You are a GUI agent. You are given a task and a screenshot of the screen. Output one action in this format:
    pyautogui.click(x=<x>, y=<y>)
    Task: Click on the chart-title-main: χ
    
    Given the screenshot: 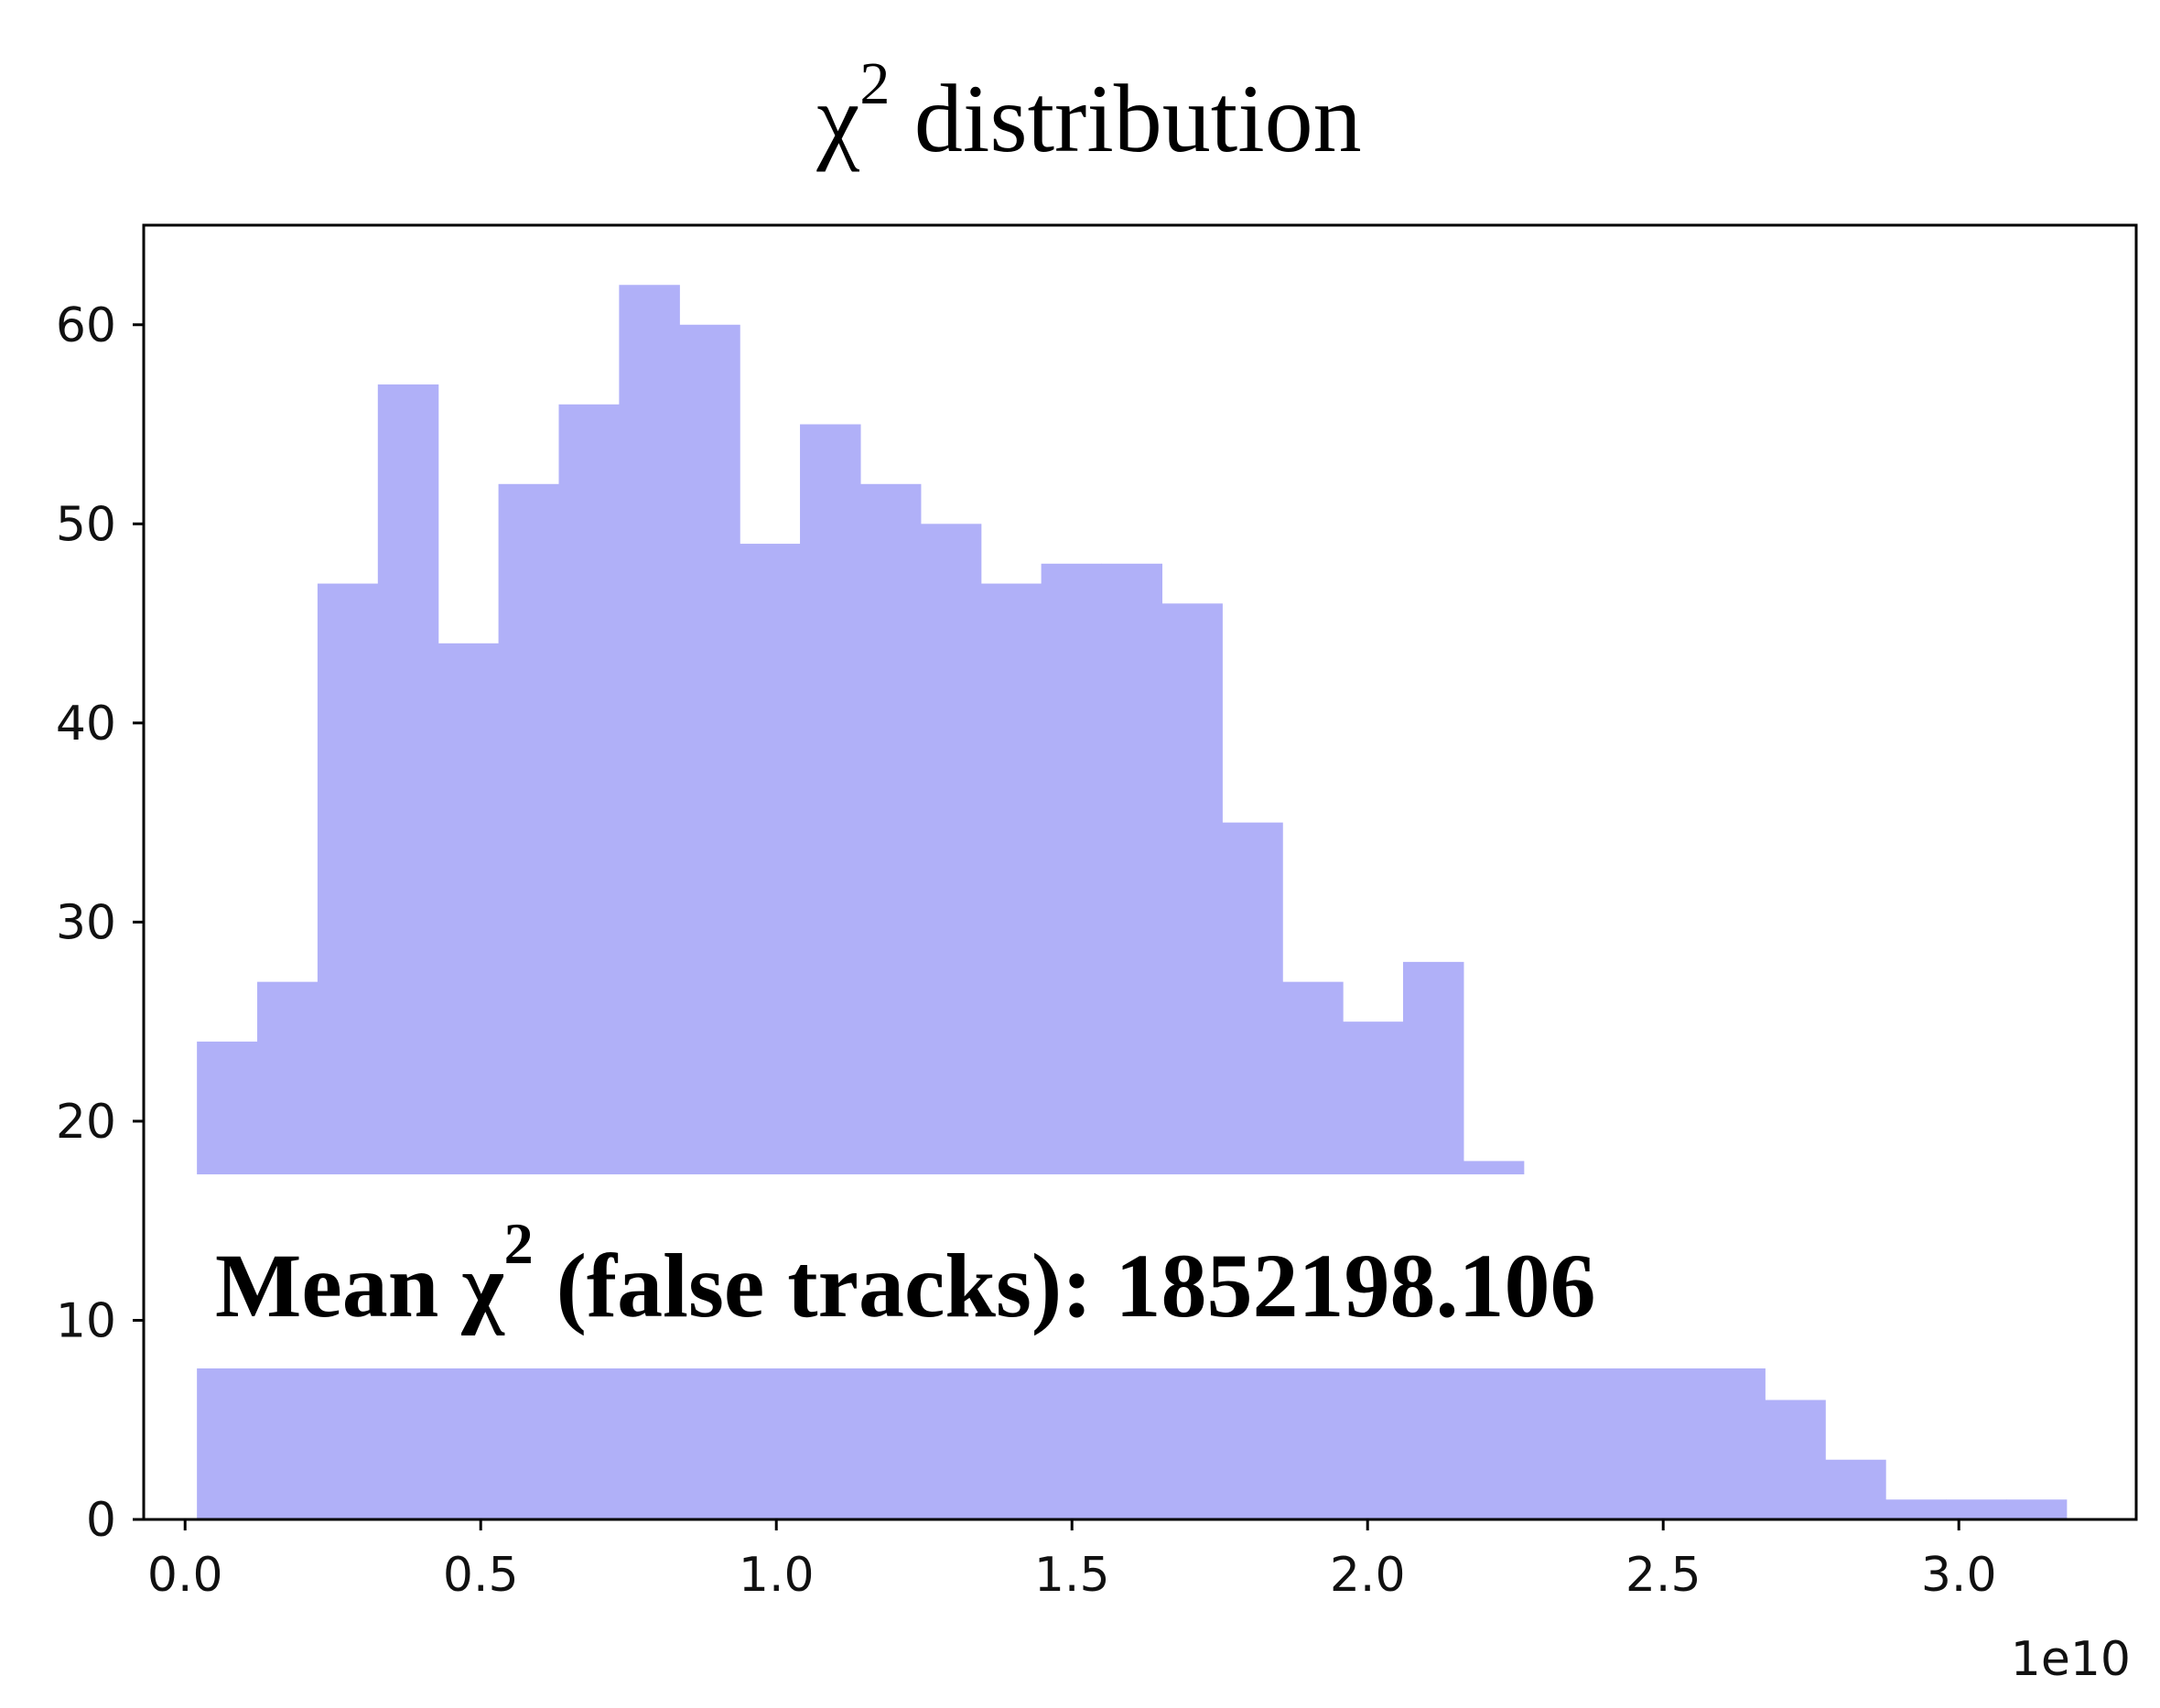 What is the action you would take?
    pyautogui.click(x=837, y=119)
    